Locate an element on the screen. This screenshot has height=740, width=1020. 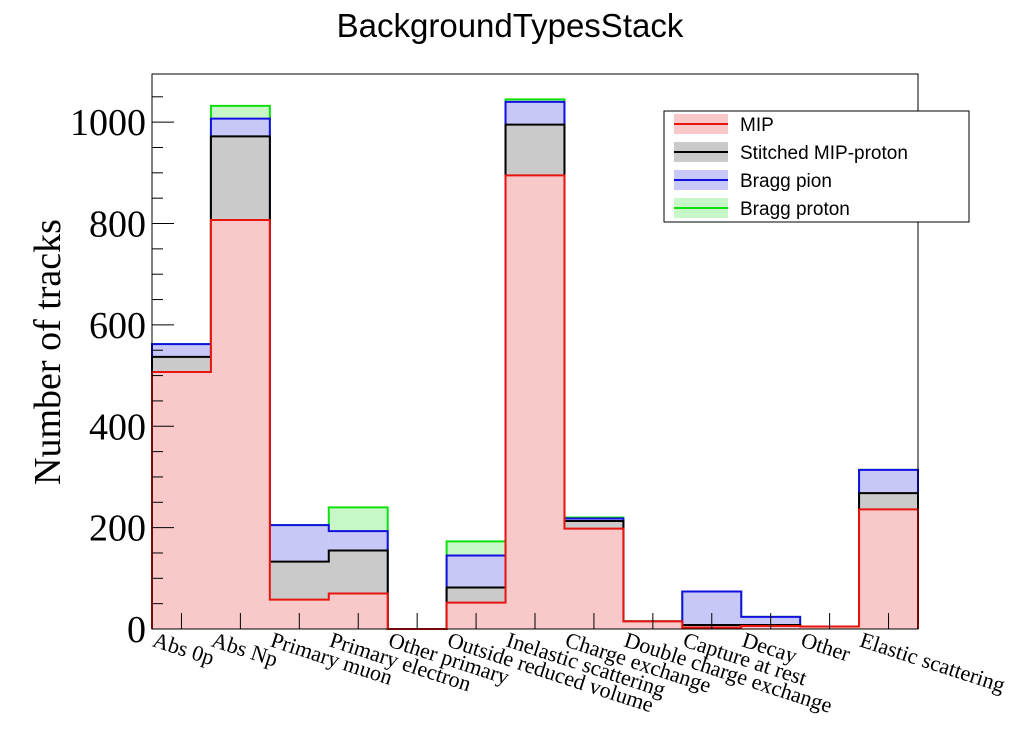
y-tick-label: 200 is located at coordinates (117, 529).